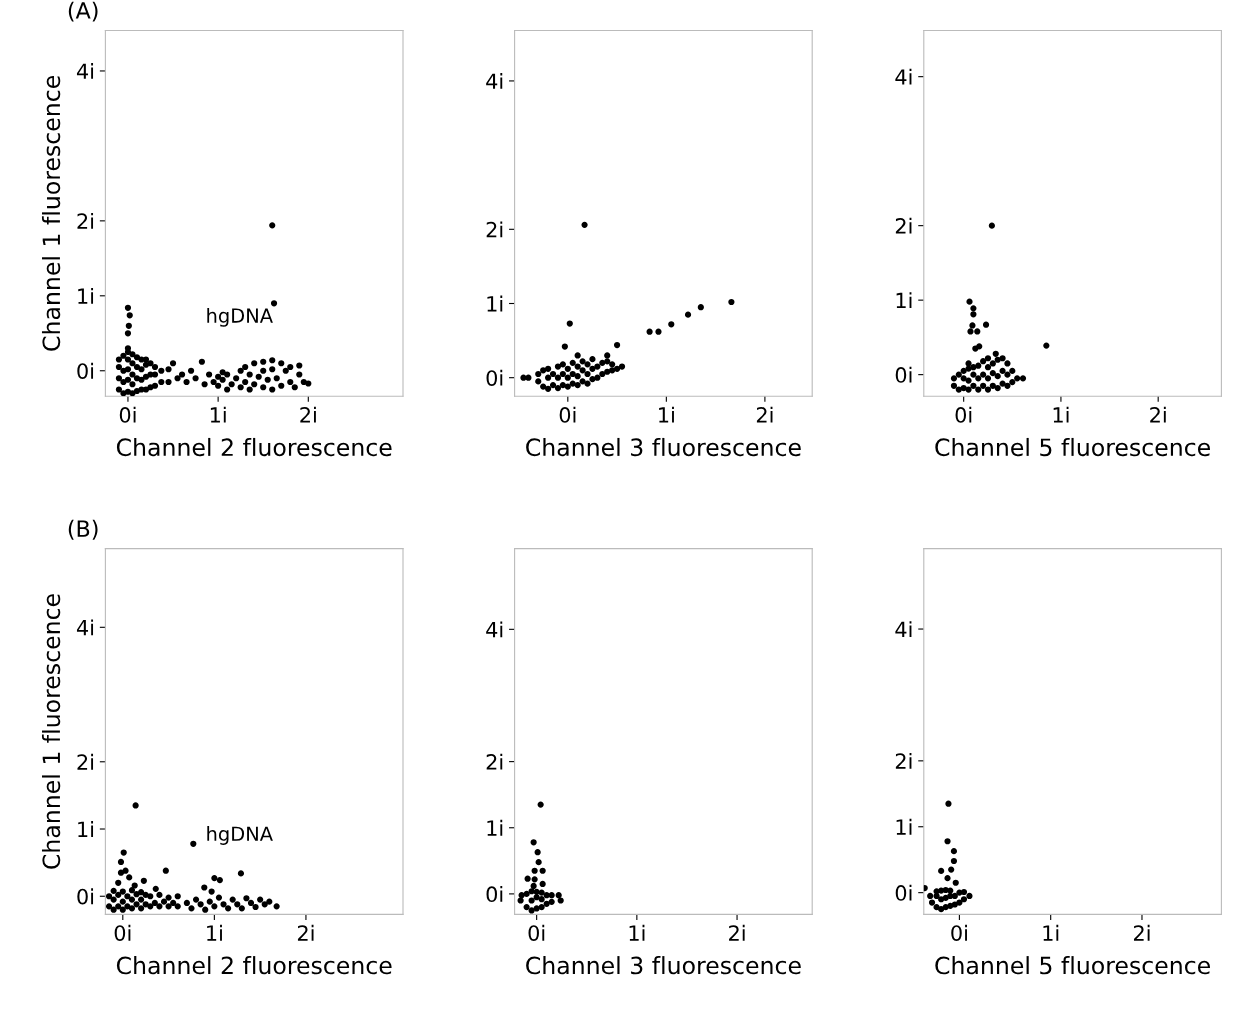 This screenshot has width=1240, height=1016. What do you see at coordinates (83, 11) in the screenshot?
I see `text: (A)` at bounding box center [83, 11].